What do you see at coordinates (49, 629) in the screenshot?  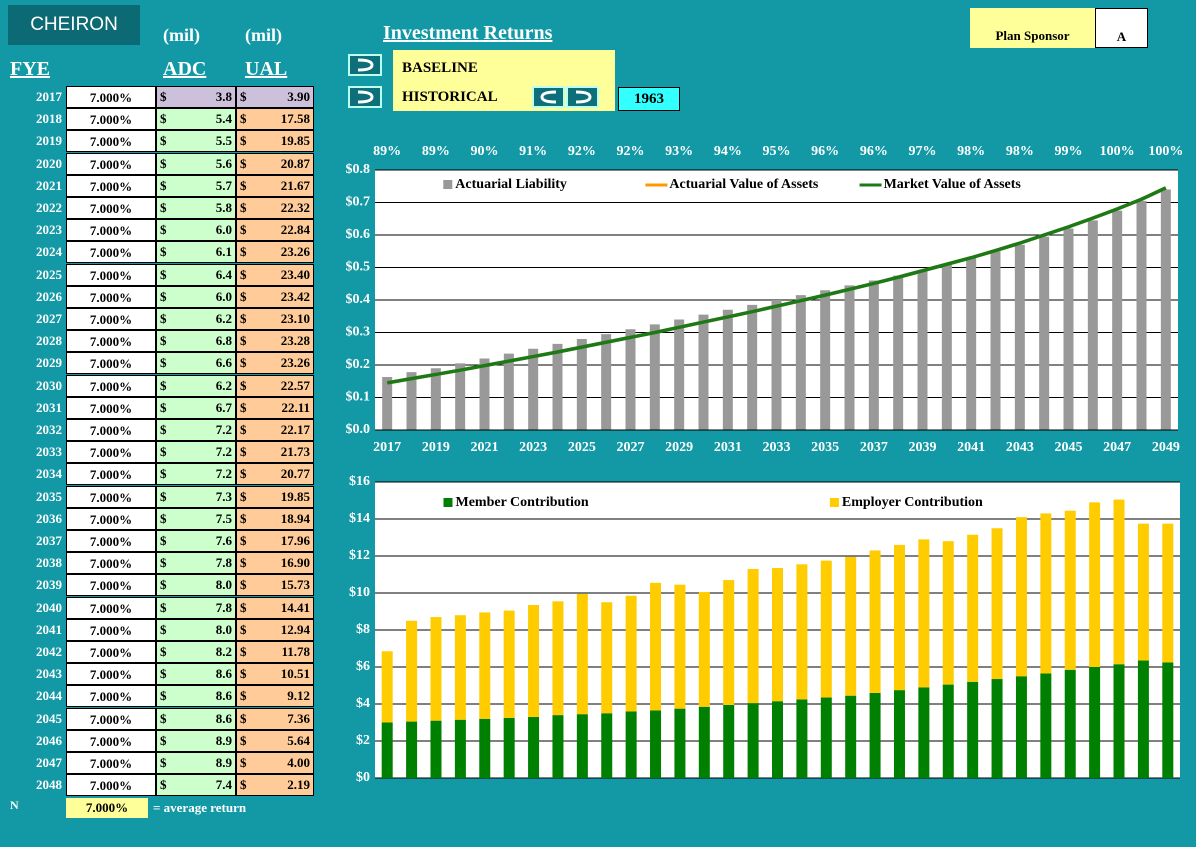 I see `year: 2041` at bounding box center [49, 629].